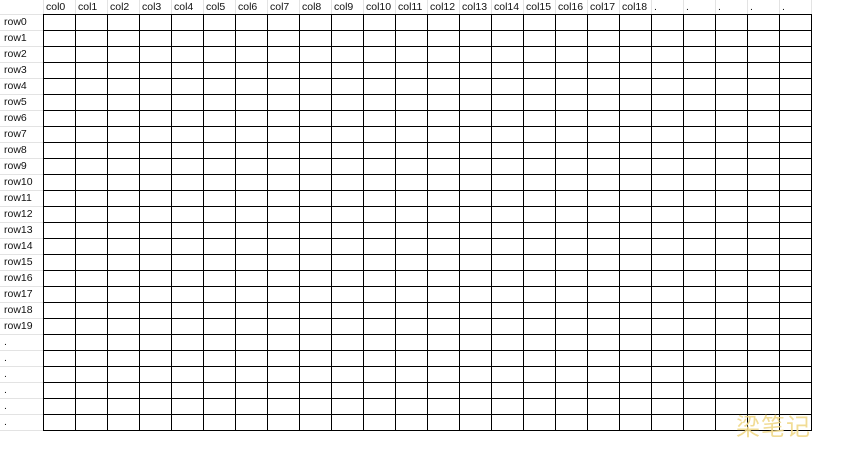  What do you see at coordinates (15, 166) in the screenshot?
I see `row-header: row9` at bounding box center [15, 166].